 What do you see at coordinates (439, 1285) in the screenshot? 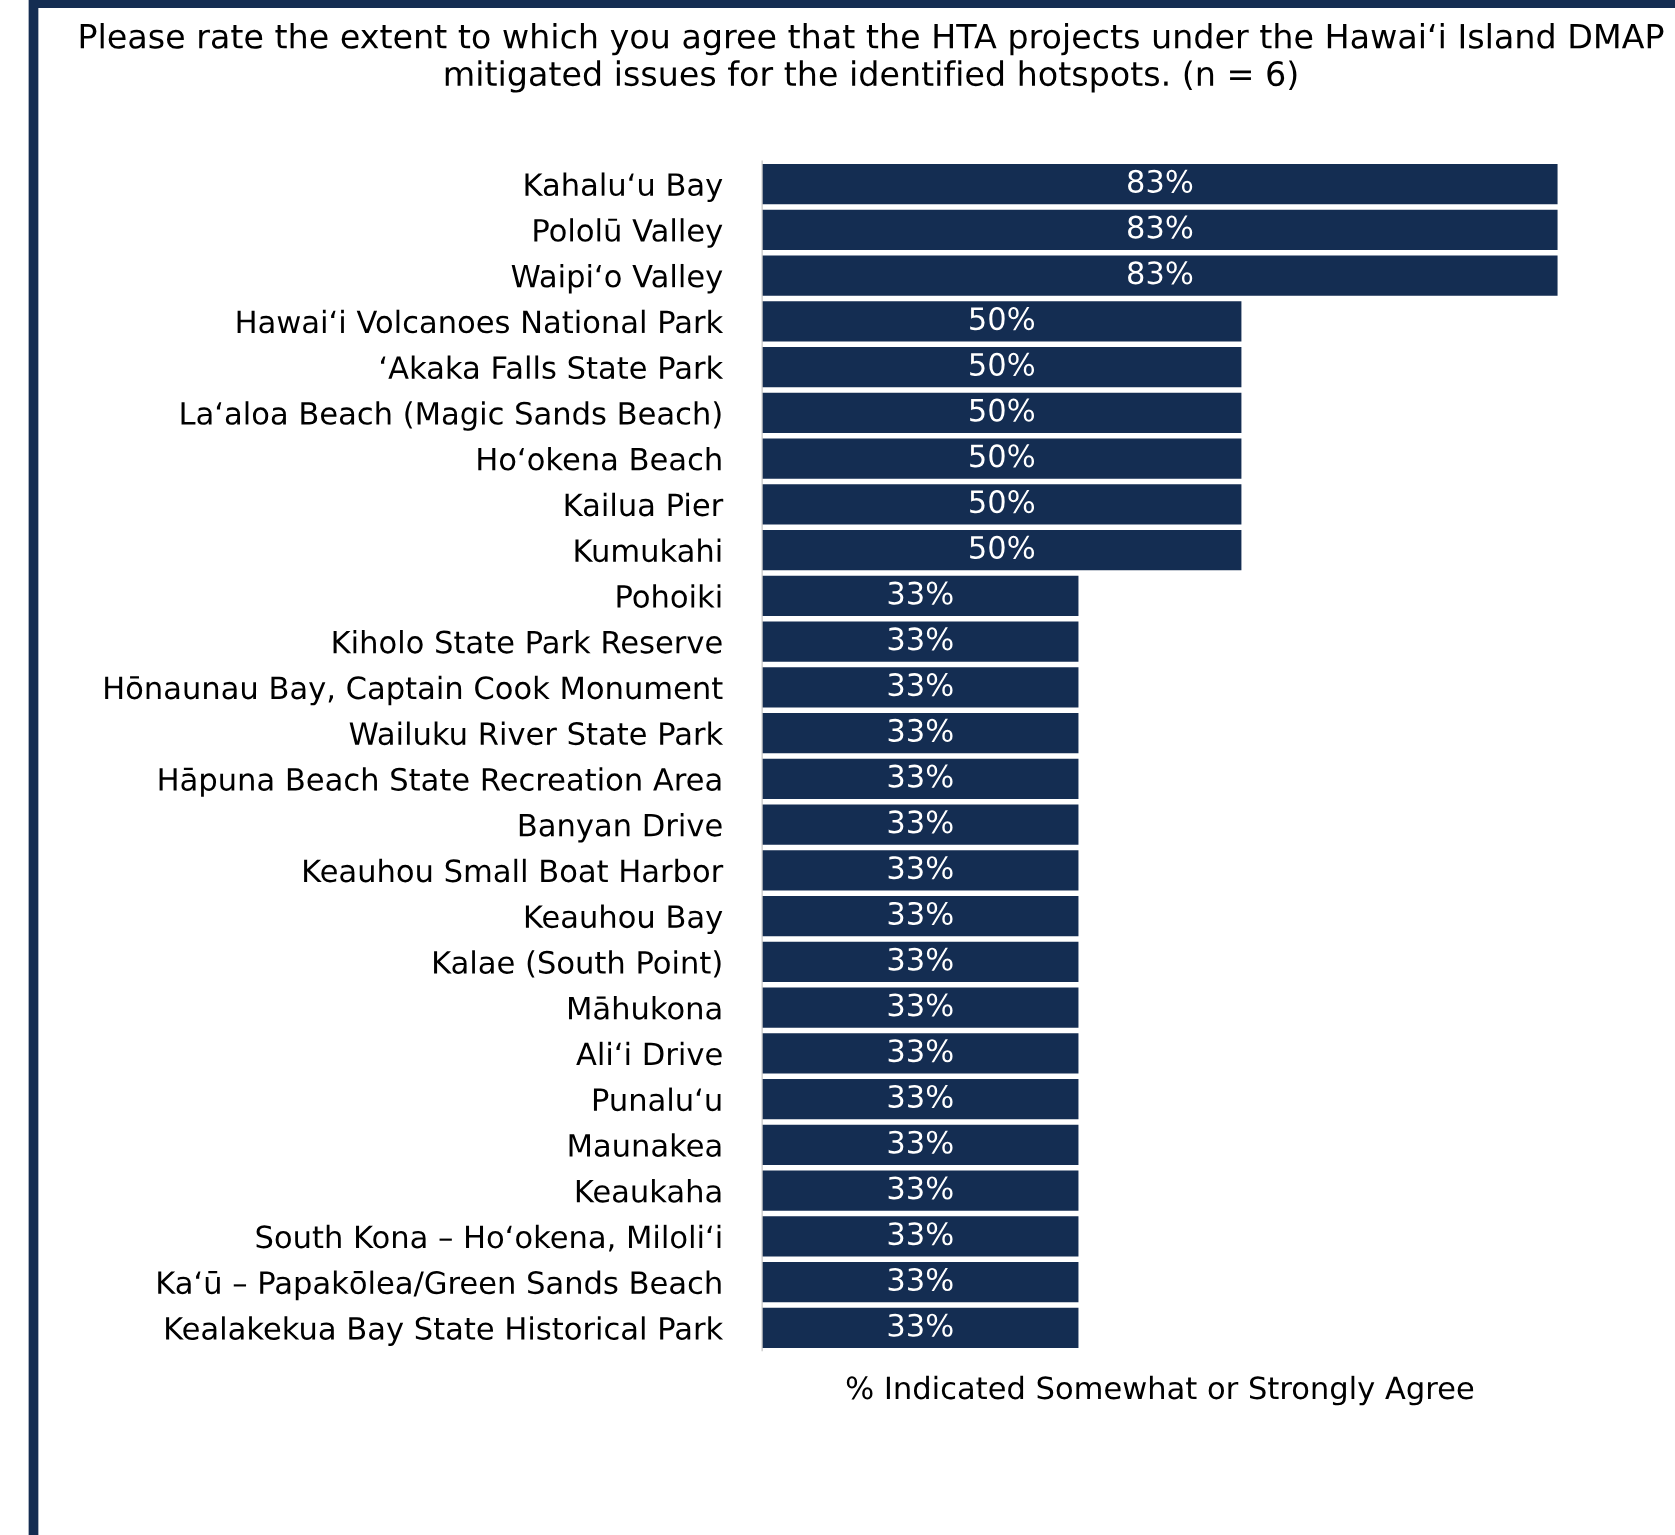
I see `y-tick-label: Ka‘ū – Papakōlea/Green Sands Beach` at bounding box center [439, 1285].